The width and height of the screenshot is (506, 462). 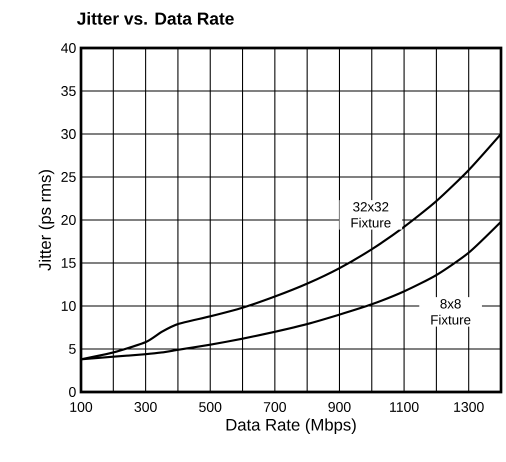 I want to click on y-tick-label: 5, so click(x=72, y=349).